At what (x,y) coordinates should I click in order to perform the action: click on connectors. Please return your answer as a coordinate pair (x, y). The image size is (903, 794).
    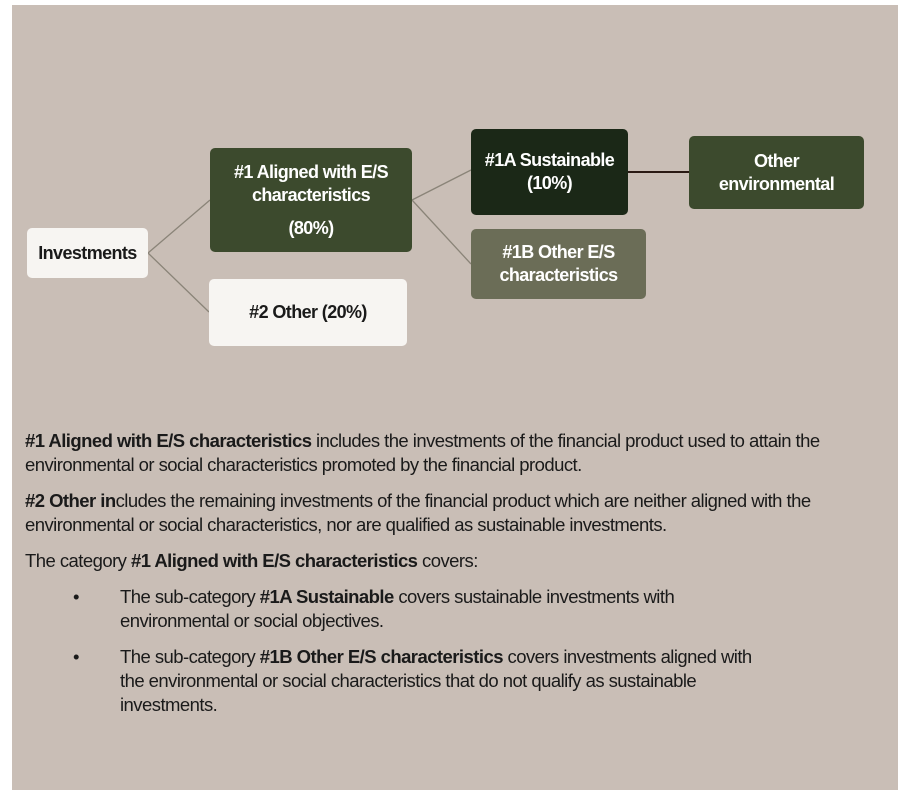
    Looking at the image, I should click on (418, 241).